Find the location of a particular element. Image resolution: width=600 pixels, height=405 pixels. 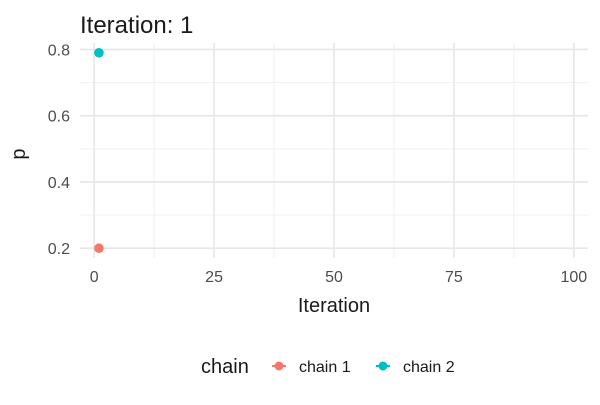

y-tick-label: 0.6 is located at coordinates (59, 117).